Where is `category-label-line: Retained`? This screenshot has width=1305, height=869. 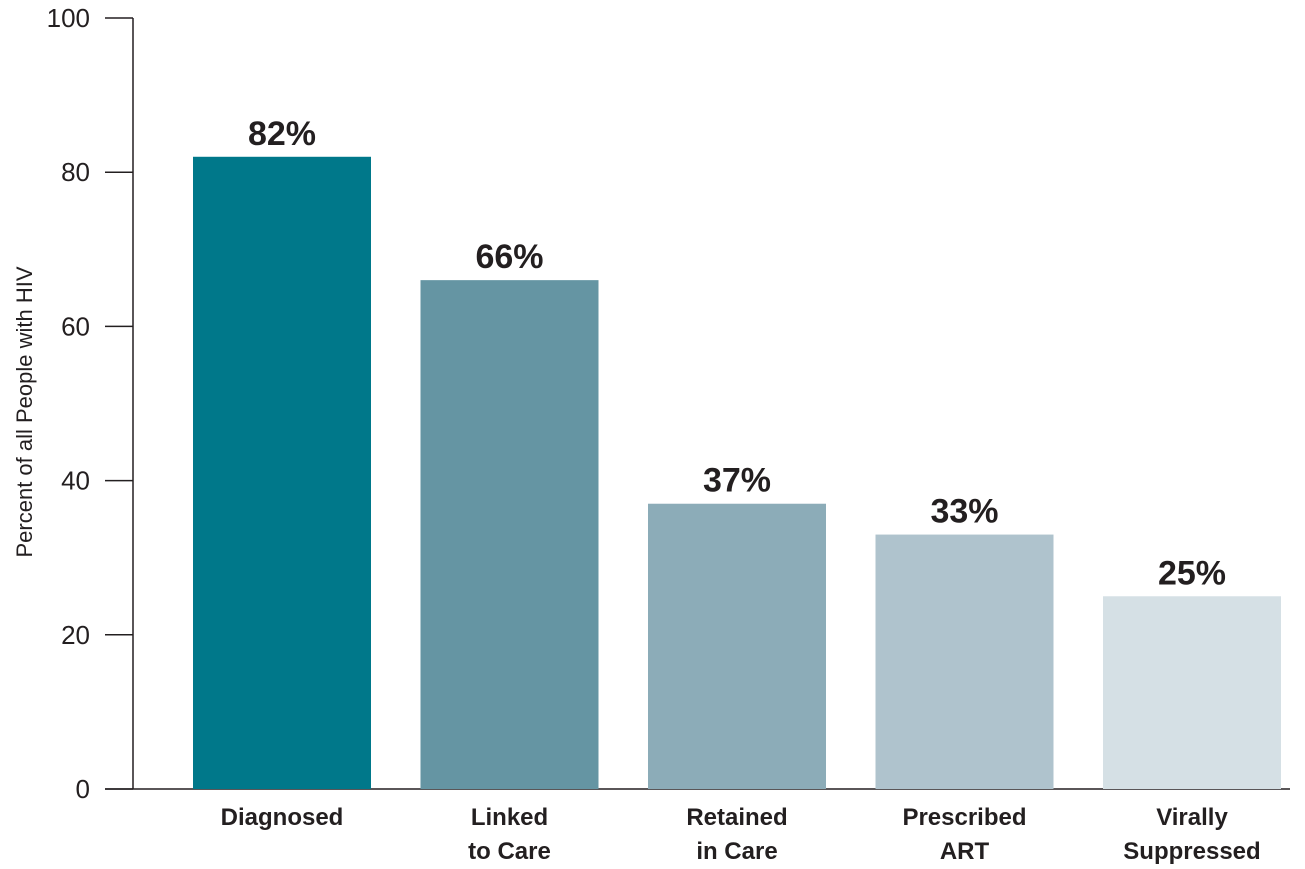 category-label-line: Retained is located at coordinates (736, 817).